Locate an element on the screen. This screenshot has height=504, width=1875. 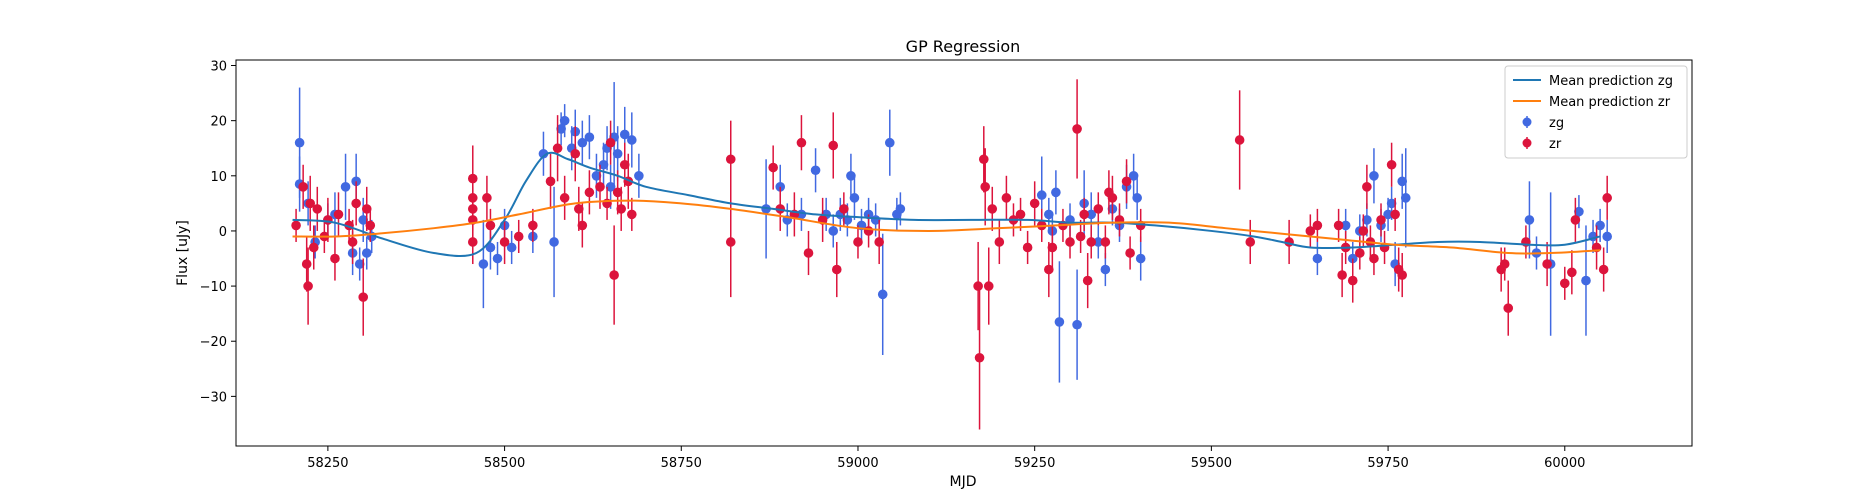
x-tick-label: 58500 is located at coordinates (504, 463).